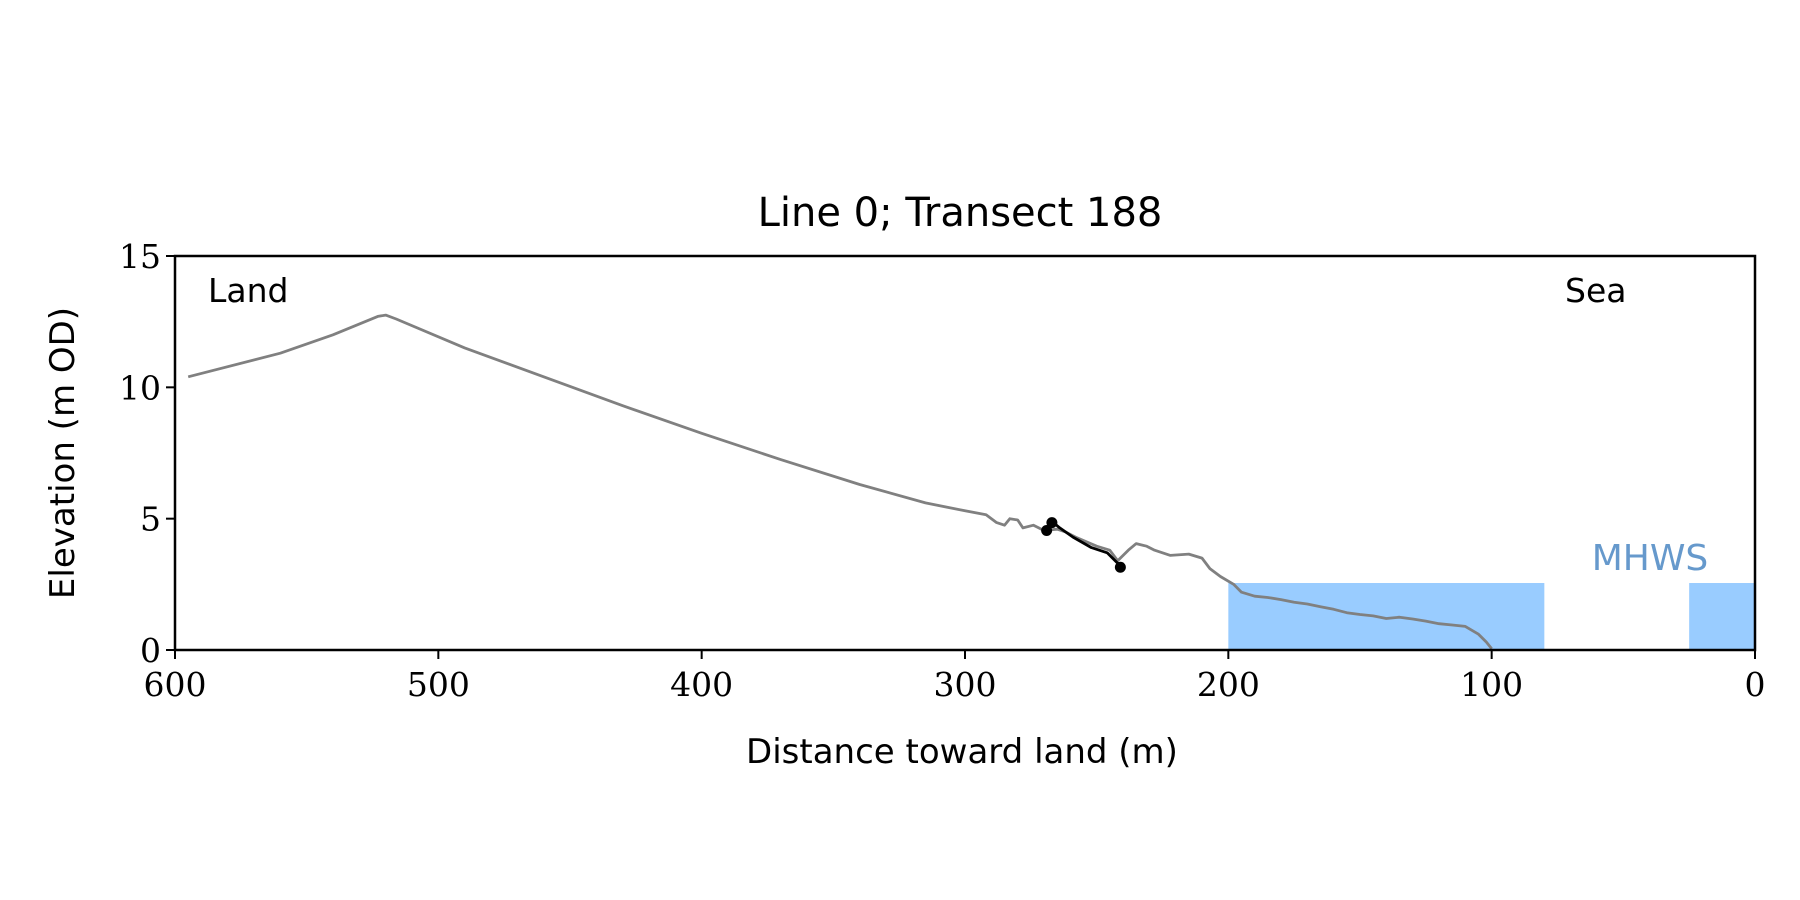 Image resolution: width=1800 pixels, height=900 pixels. What do you see at coordinates (140, 387) in the screenshot?
I see `y-tick-label-10: 10` at bounding box center [140, 387].